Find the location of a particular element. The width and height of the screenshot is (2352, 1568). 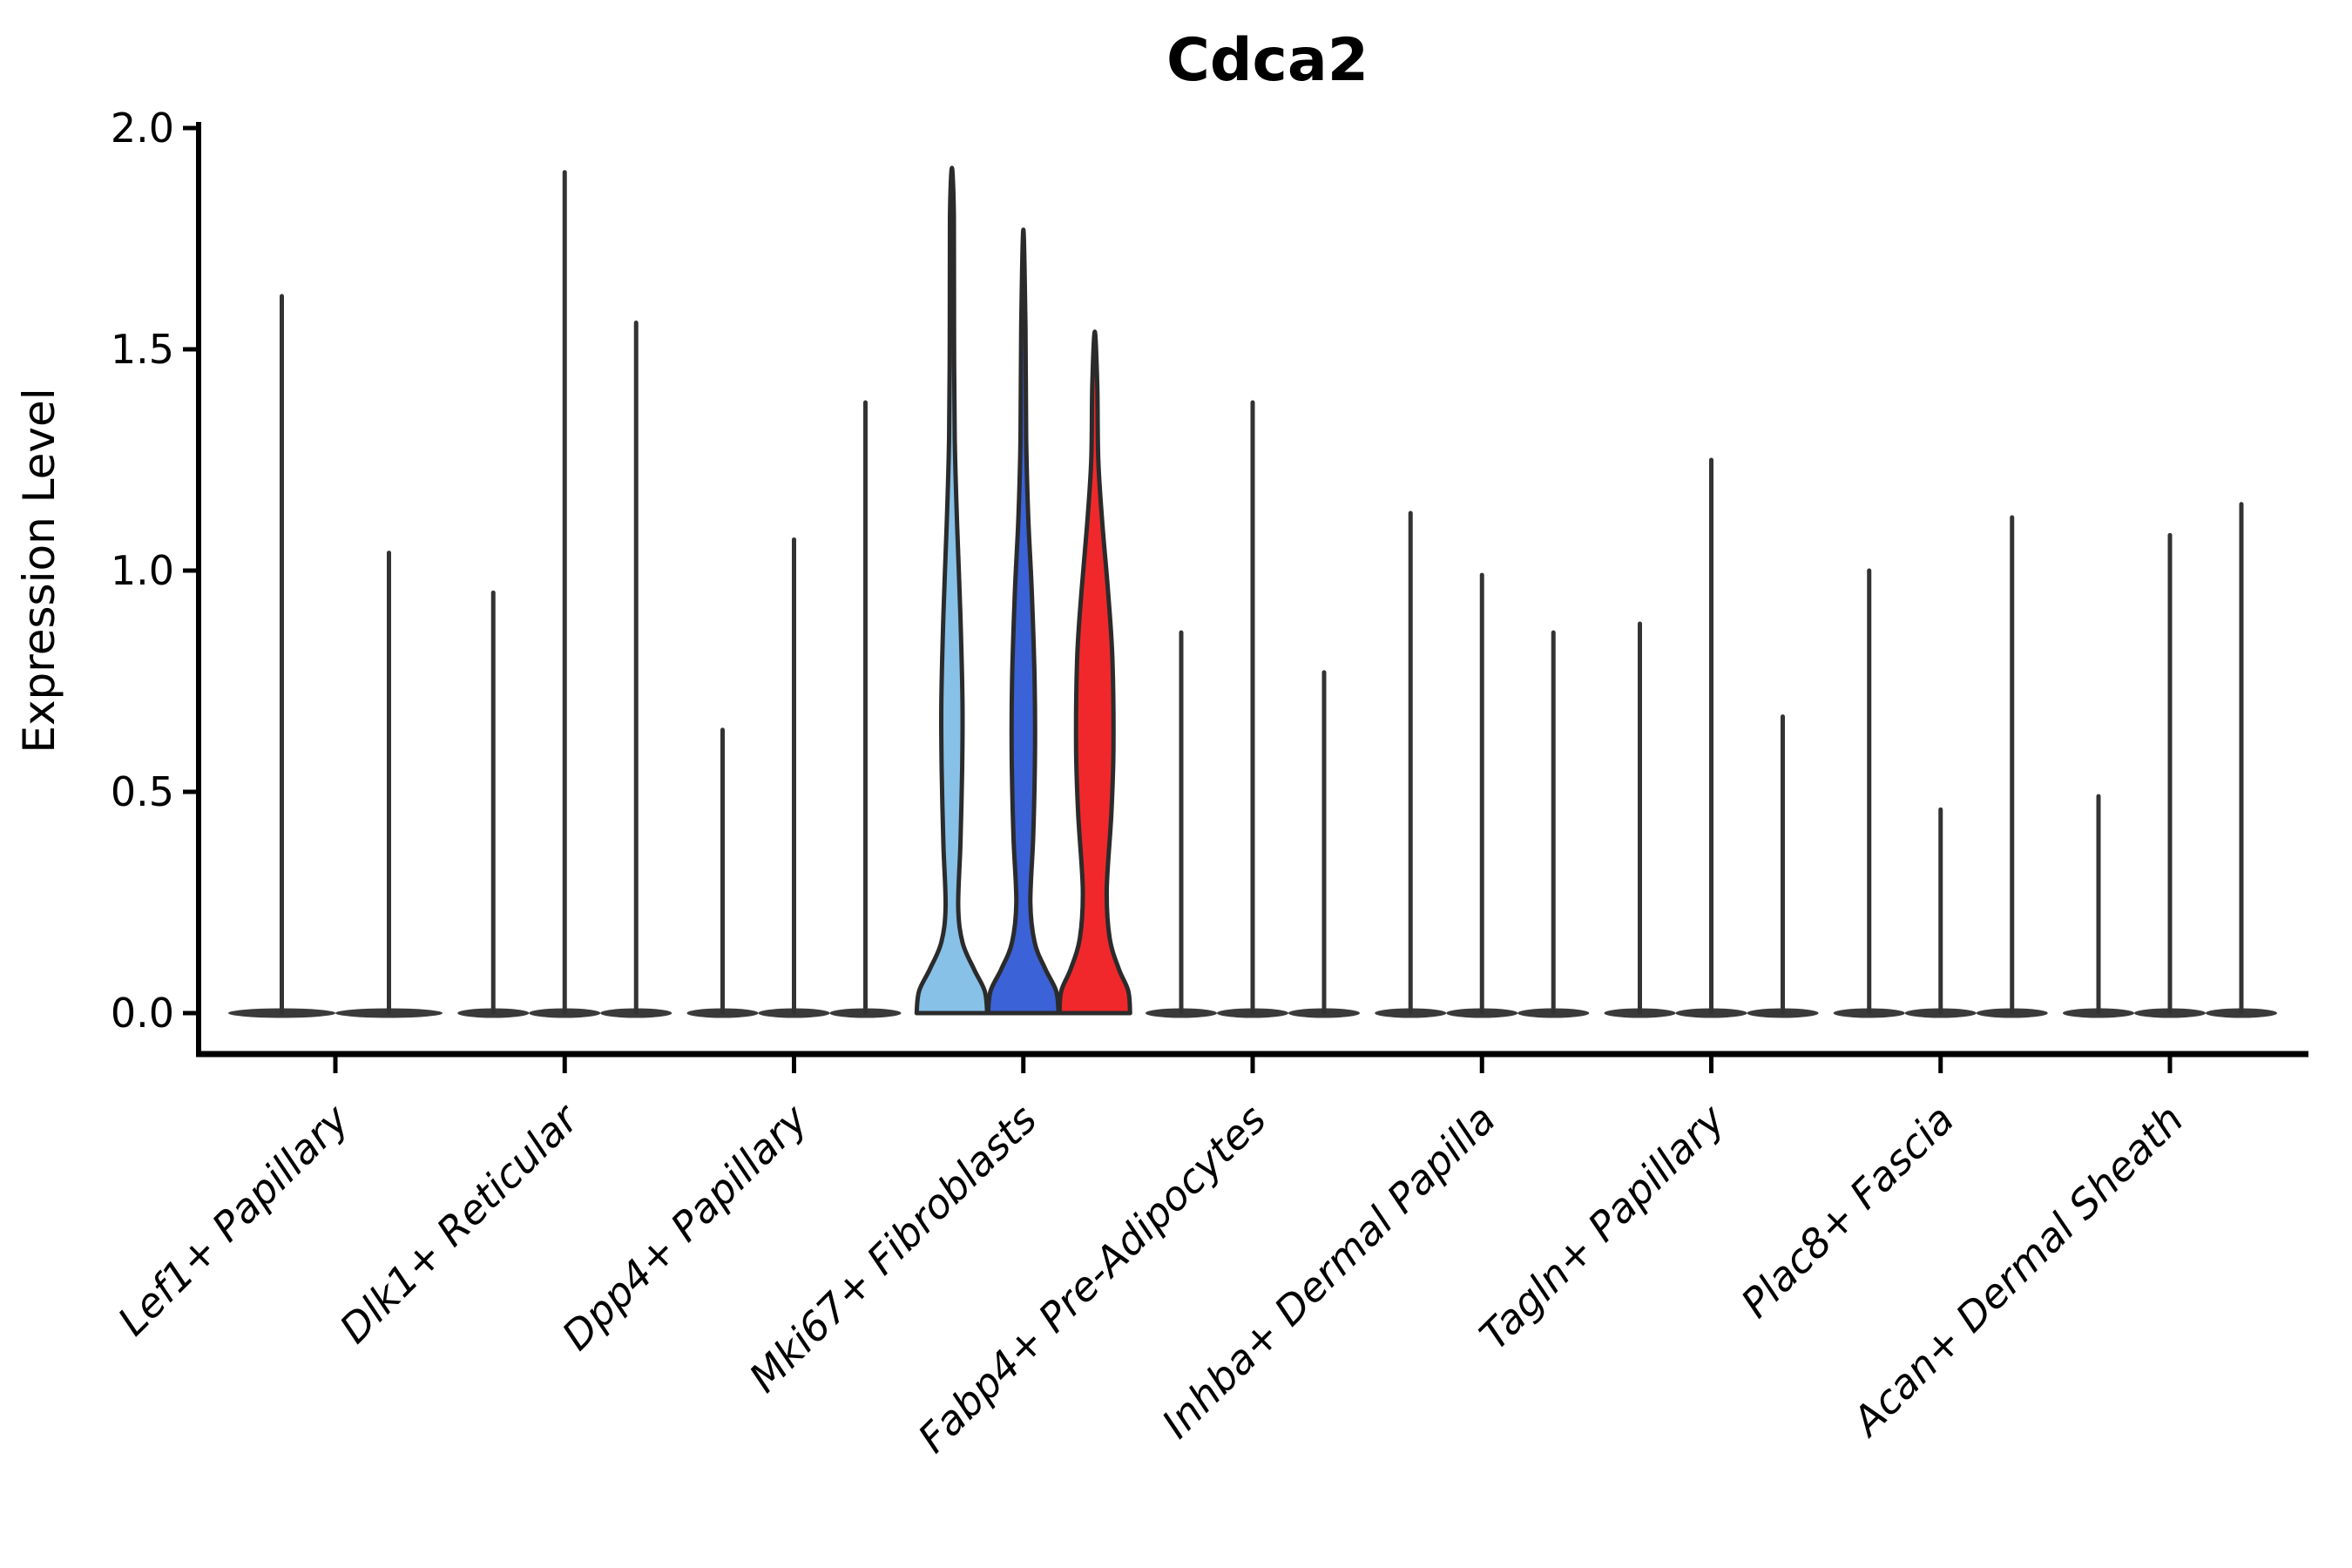

x-tick-label: Plac8+ Fascia is located at coordinates (1847, 1211).